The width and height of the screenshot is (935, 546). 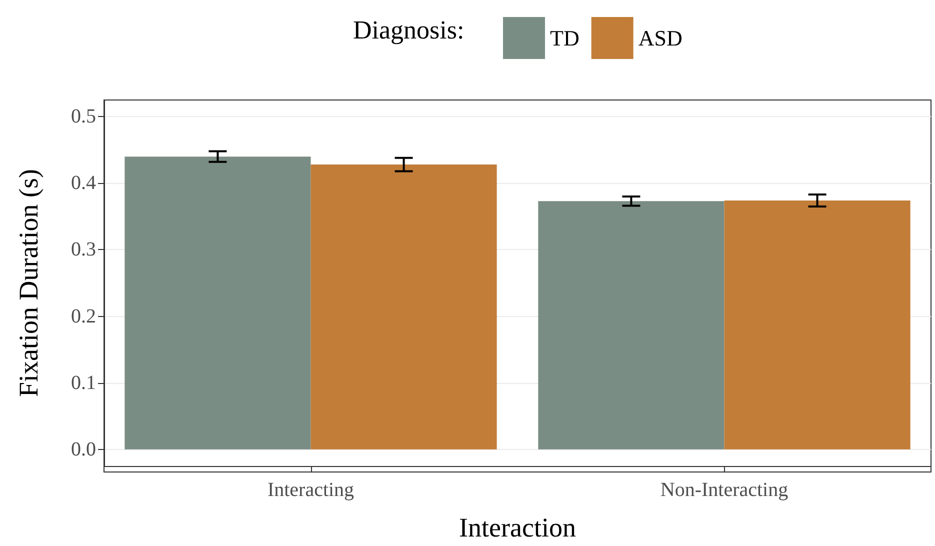 What do you see at coordinates (517, 527) in the screenshot?
I see `x-axis-title: Interaction` at bounding box center [517, 527].